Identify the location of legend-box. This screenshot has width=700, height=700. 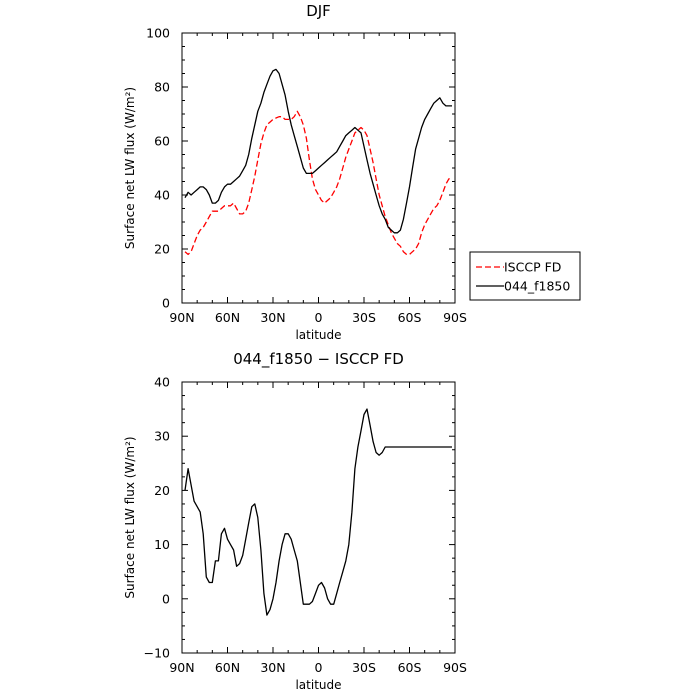
(525, 276).